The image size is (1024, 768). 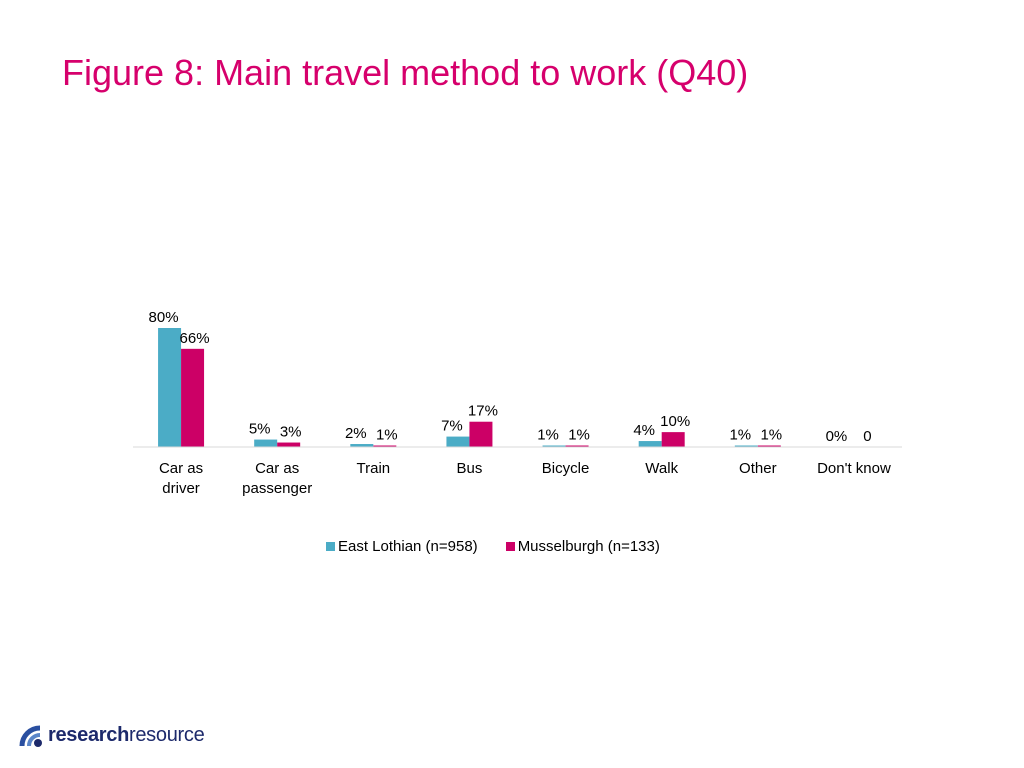 I want to click on logo-wordmark: researchresource, so click(x=126, y=735).